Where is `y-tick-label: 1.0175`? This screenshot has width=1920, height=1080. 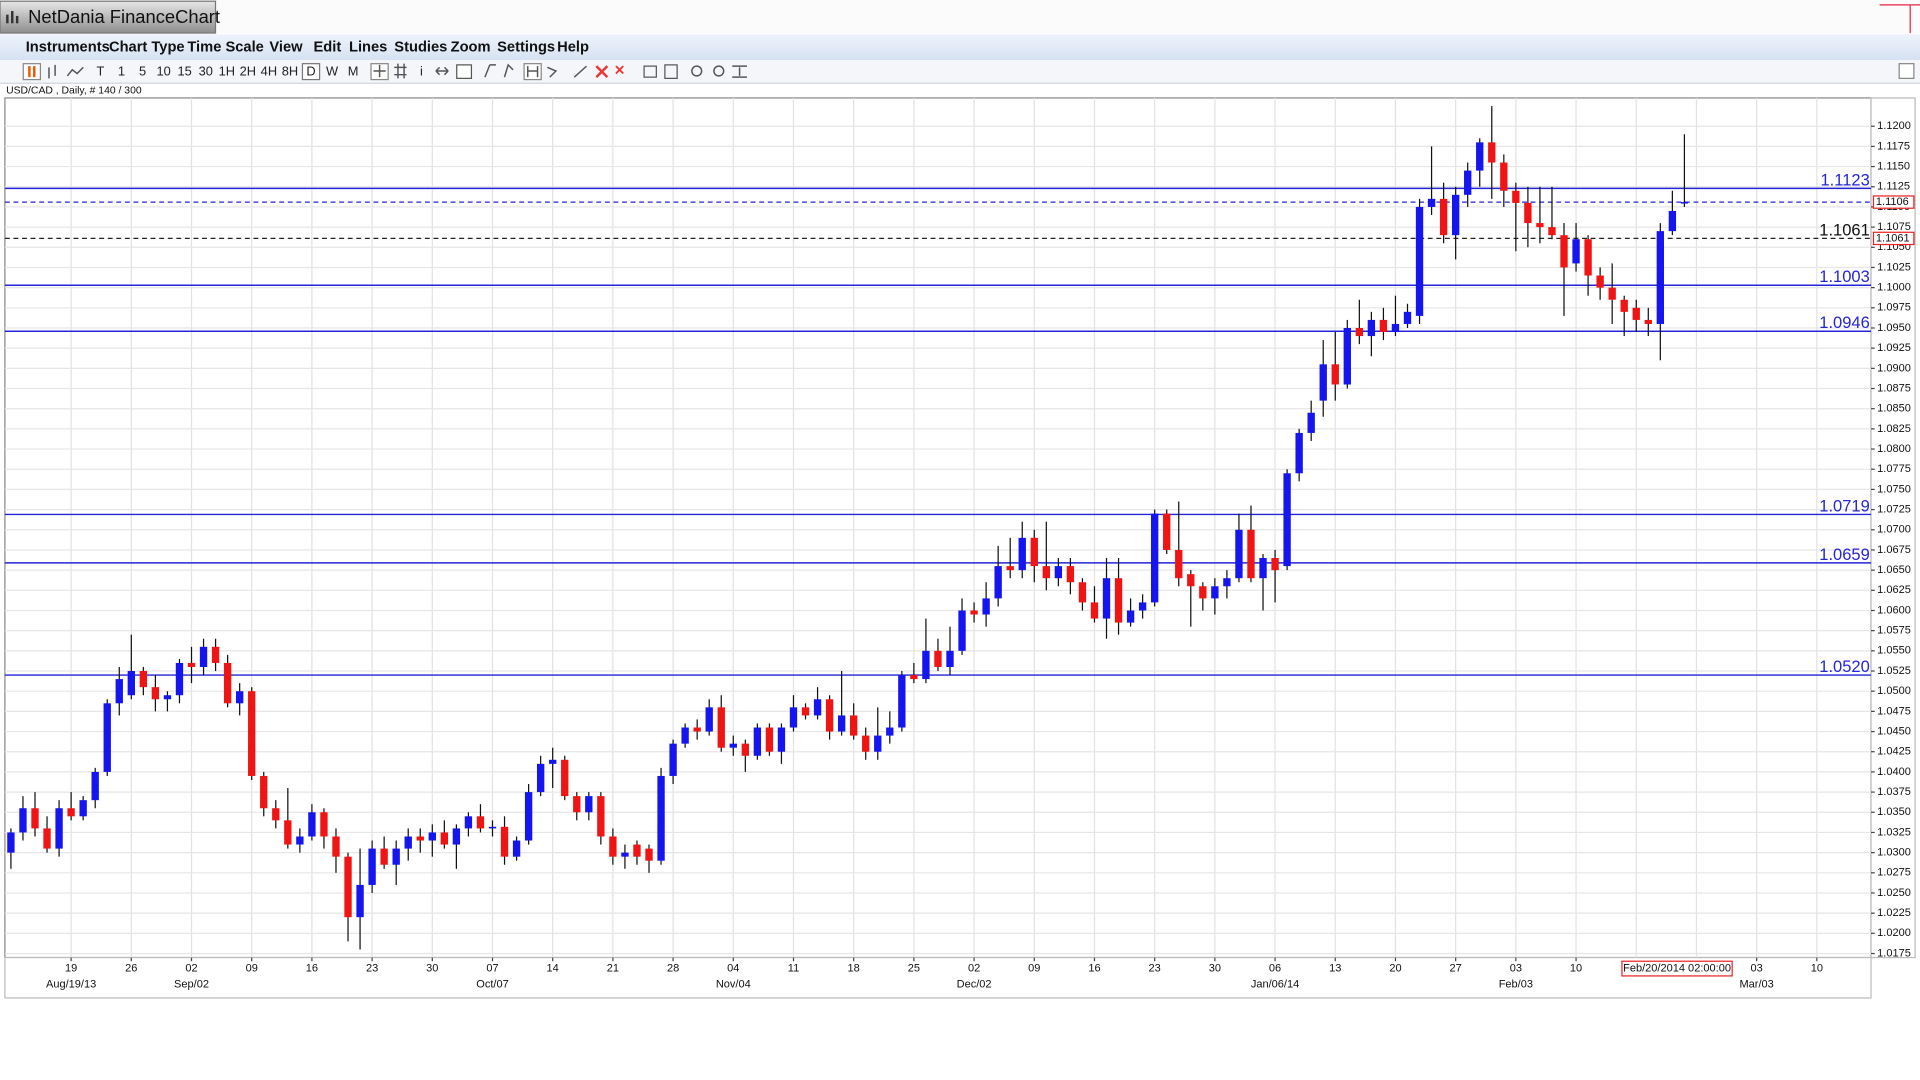 y-tick-label: 1.0175 is located at coordinates (1894, 953).